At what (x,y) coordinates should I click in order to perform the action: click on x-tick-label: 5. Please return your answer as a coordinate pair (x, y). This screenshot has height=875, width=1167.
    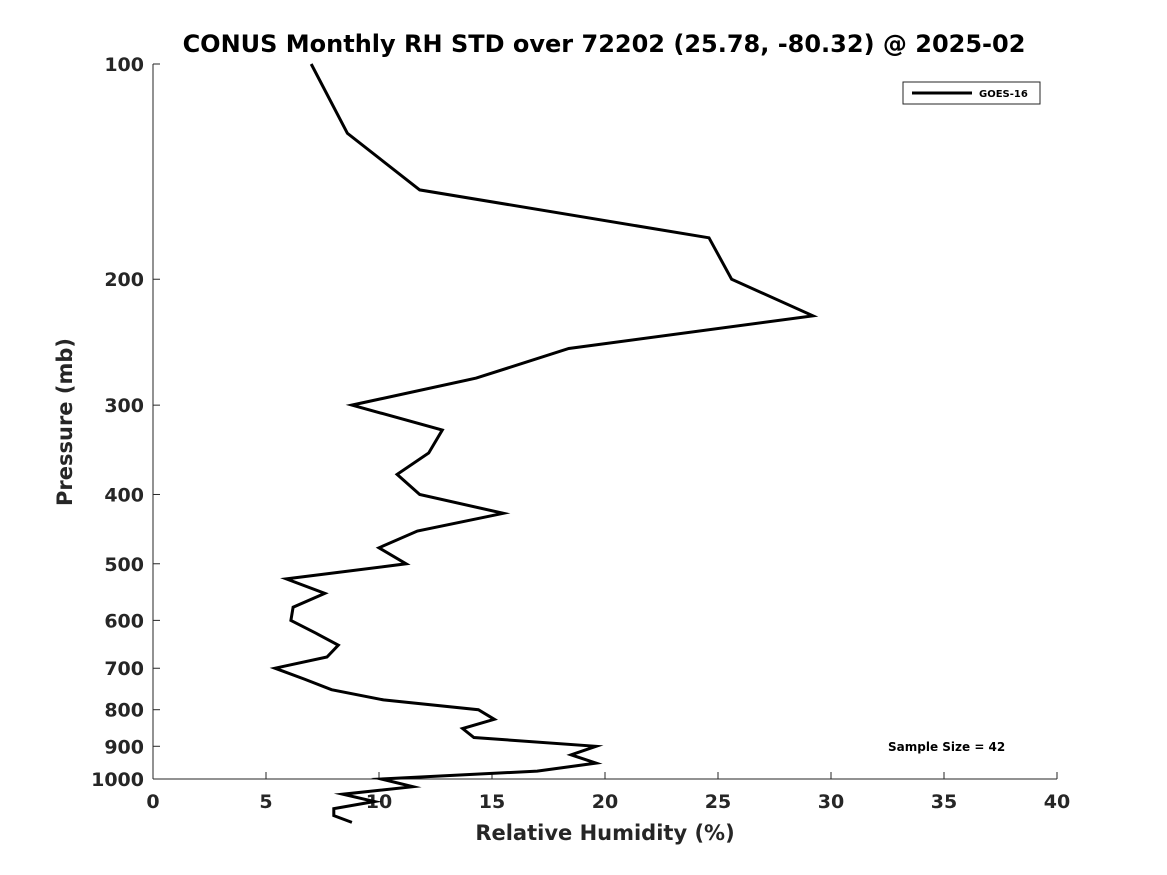
    Looking at the image, I should click on (265, 802).